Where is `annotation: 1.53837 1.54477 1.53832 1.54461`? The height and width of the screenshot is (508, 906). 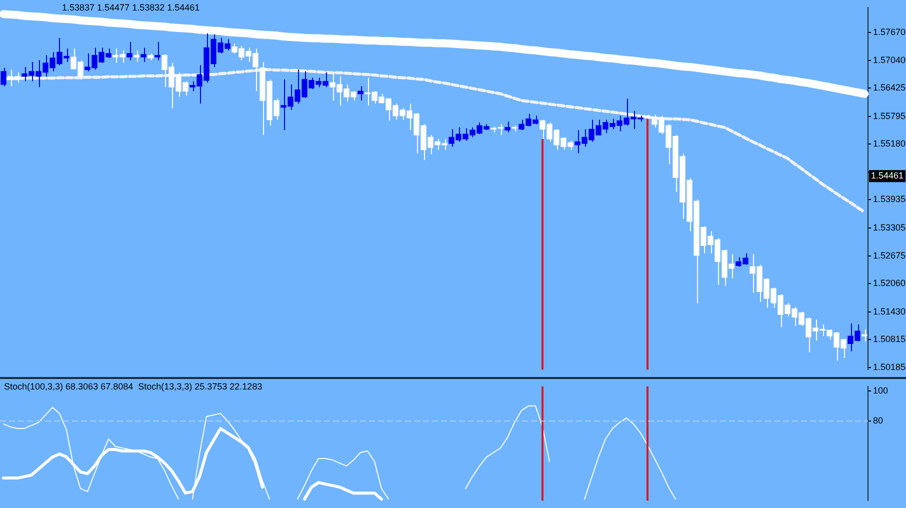 annotation: 1.53837 1.54477 1.53832 1.54461 is located at coordinates (131, 7).